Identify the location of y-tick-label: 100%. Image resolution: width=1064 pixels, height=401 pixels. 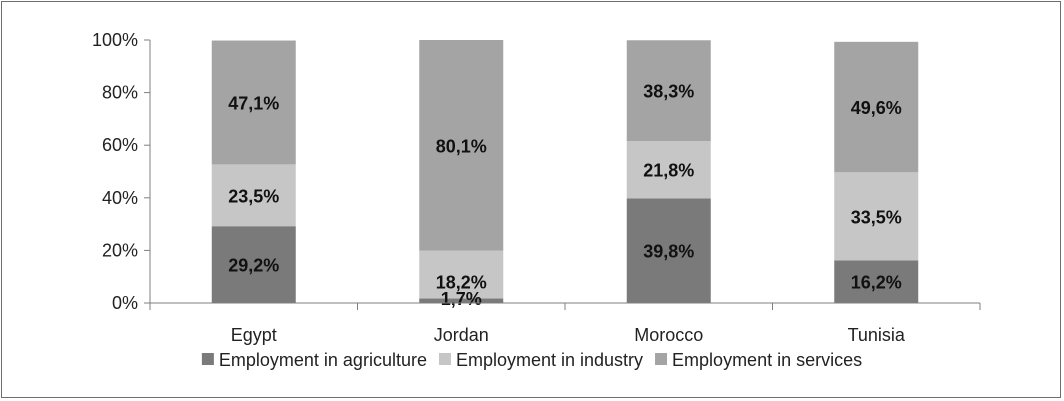
(115, 40).